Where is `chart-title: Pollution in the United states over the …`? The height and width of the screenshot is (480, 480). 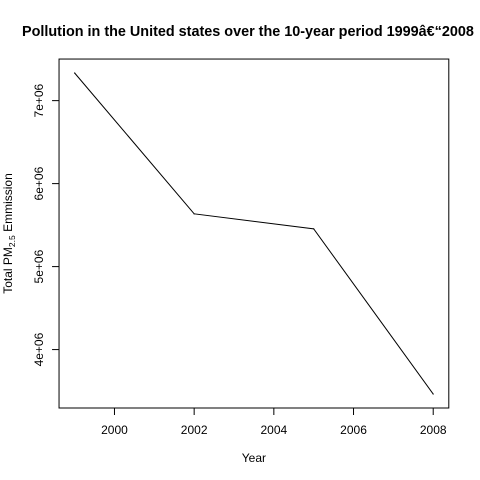 chart-title: Pollution in the United states over the … is located at coordinates (248, 32).